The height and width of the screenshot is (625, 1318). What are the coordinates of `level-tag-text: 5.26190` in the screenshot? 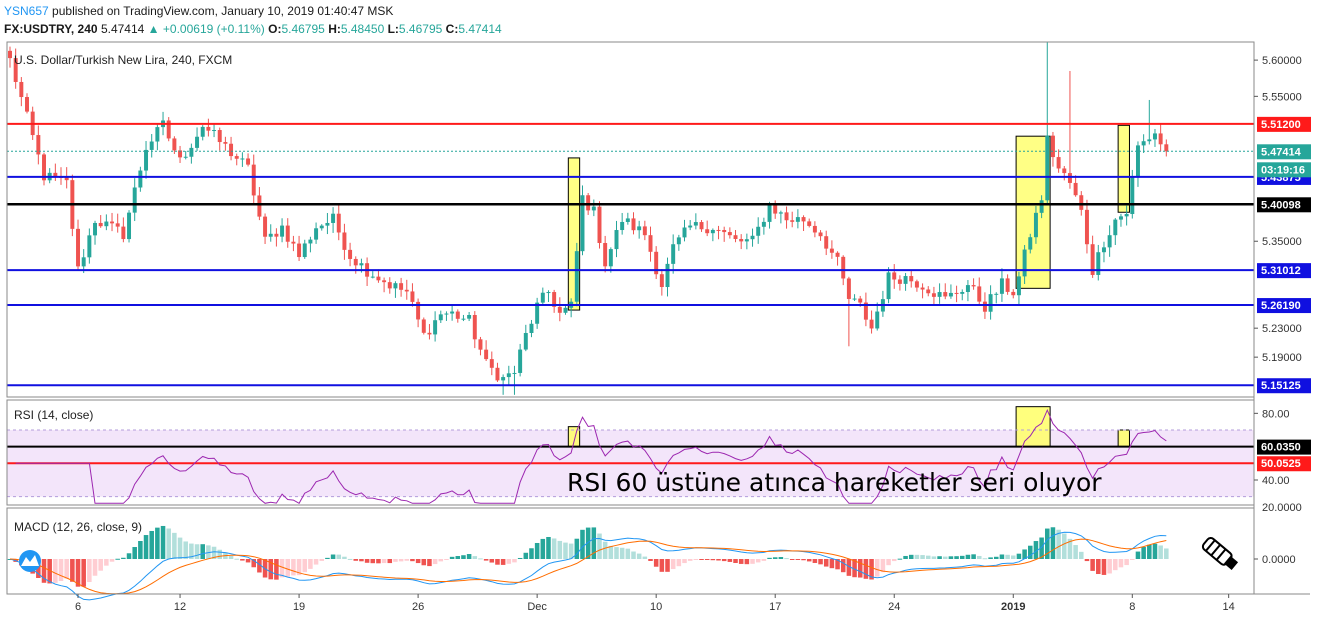 It's located at (1281, 306).